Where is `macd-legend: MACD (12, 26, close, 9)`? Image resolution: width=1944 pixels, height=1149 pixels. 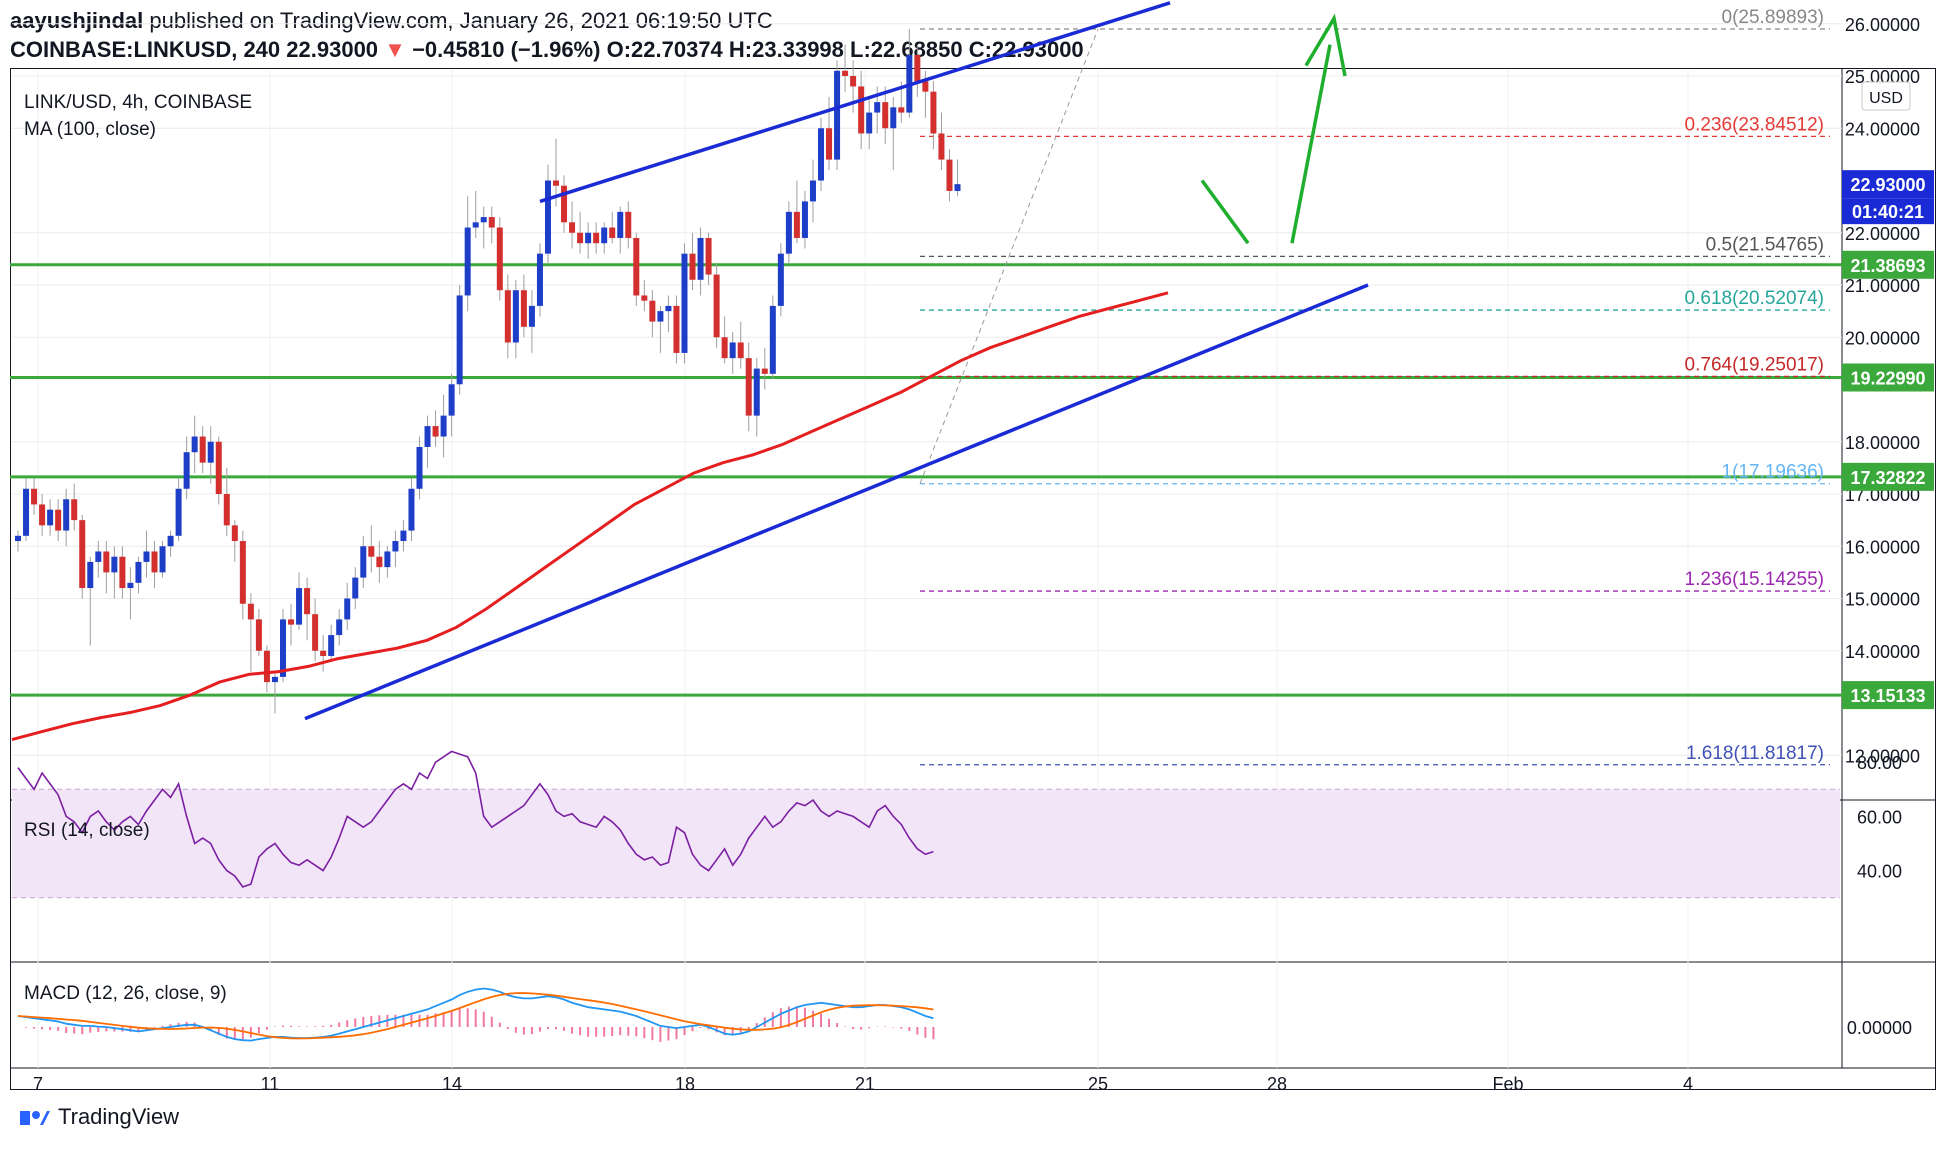
macd-legend: MACD (12, 26, close, 9) is located at coordinates (125, 993).